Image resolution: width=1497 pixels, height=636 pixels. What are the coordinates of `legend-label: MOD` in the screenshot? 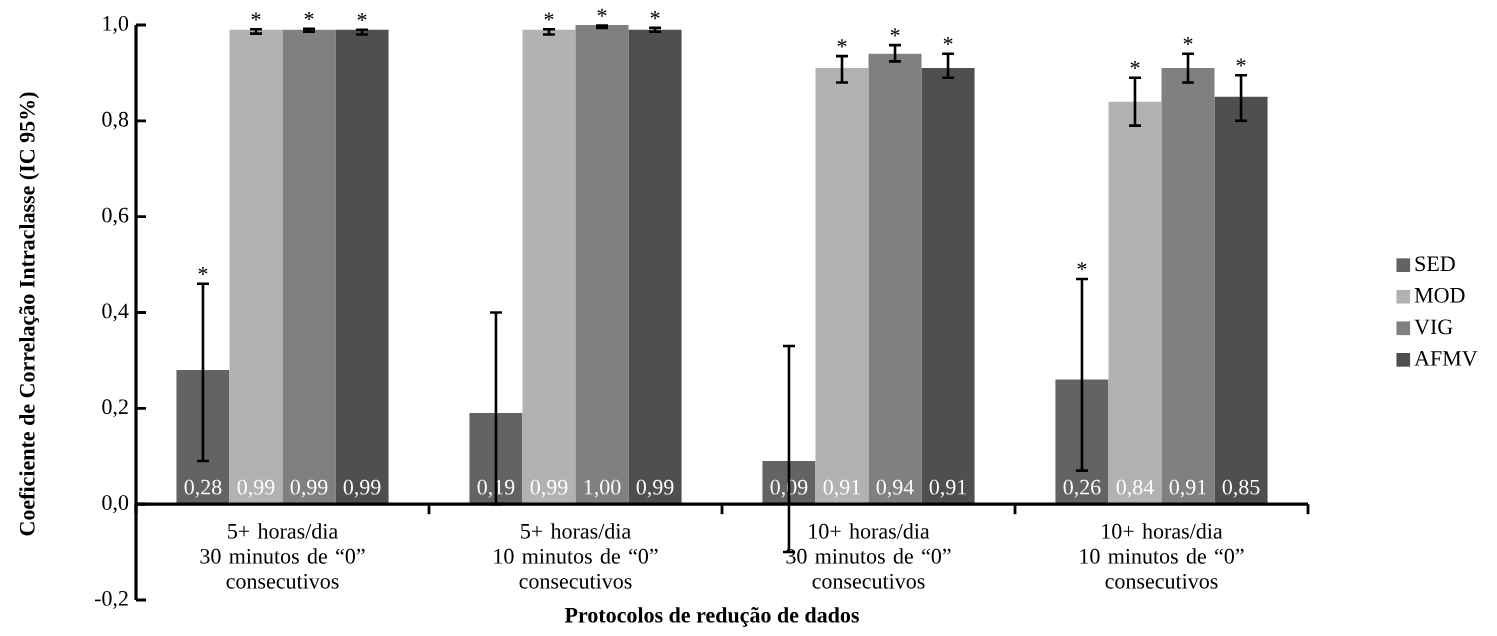 It's located at (1439, 295).